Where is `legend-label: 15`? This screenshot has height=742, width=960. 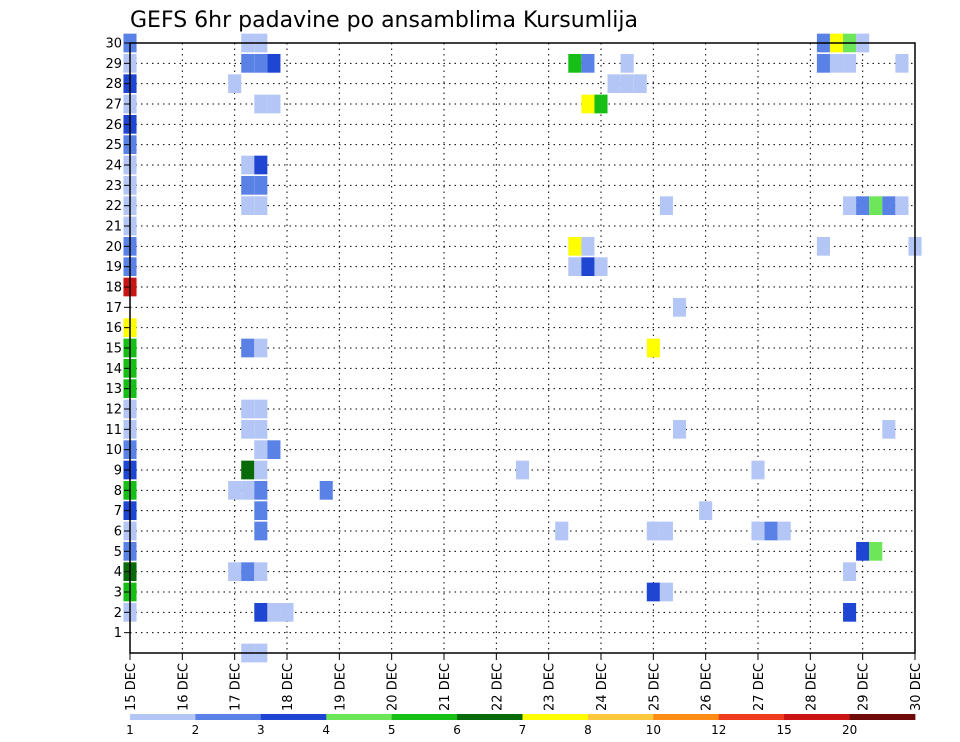
legend-label: 15 is located at coordinates (784, 730).